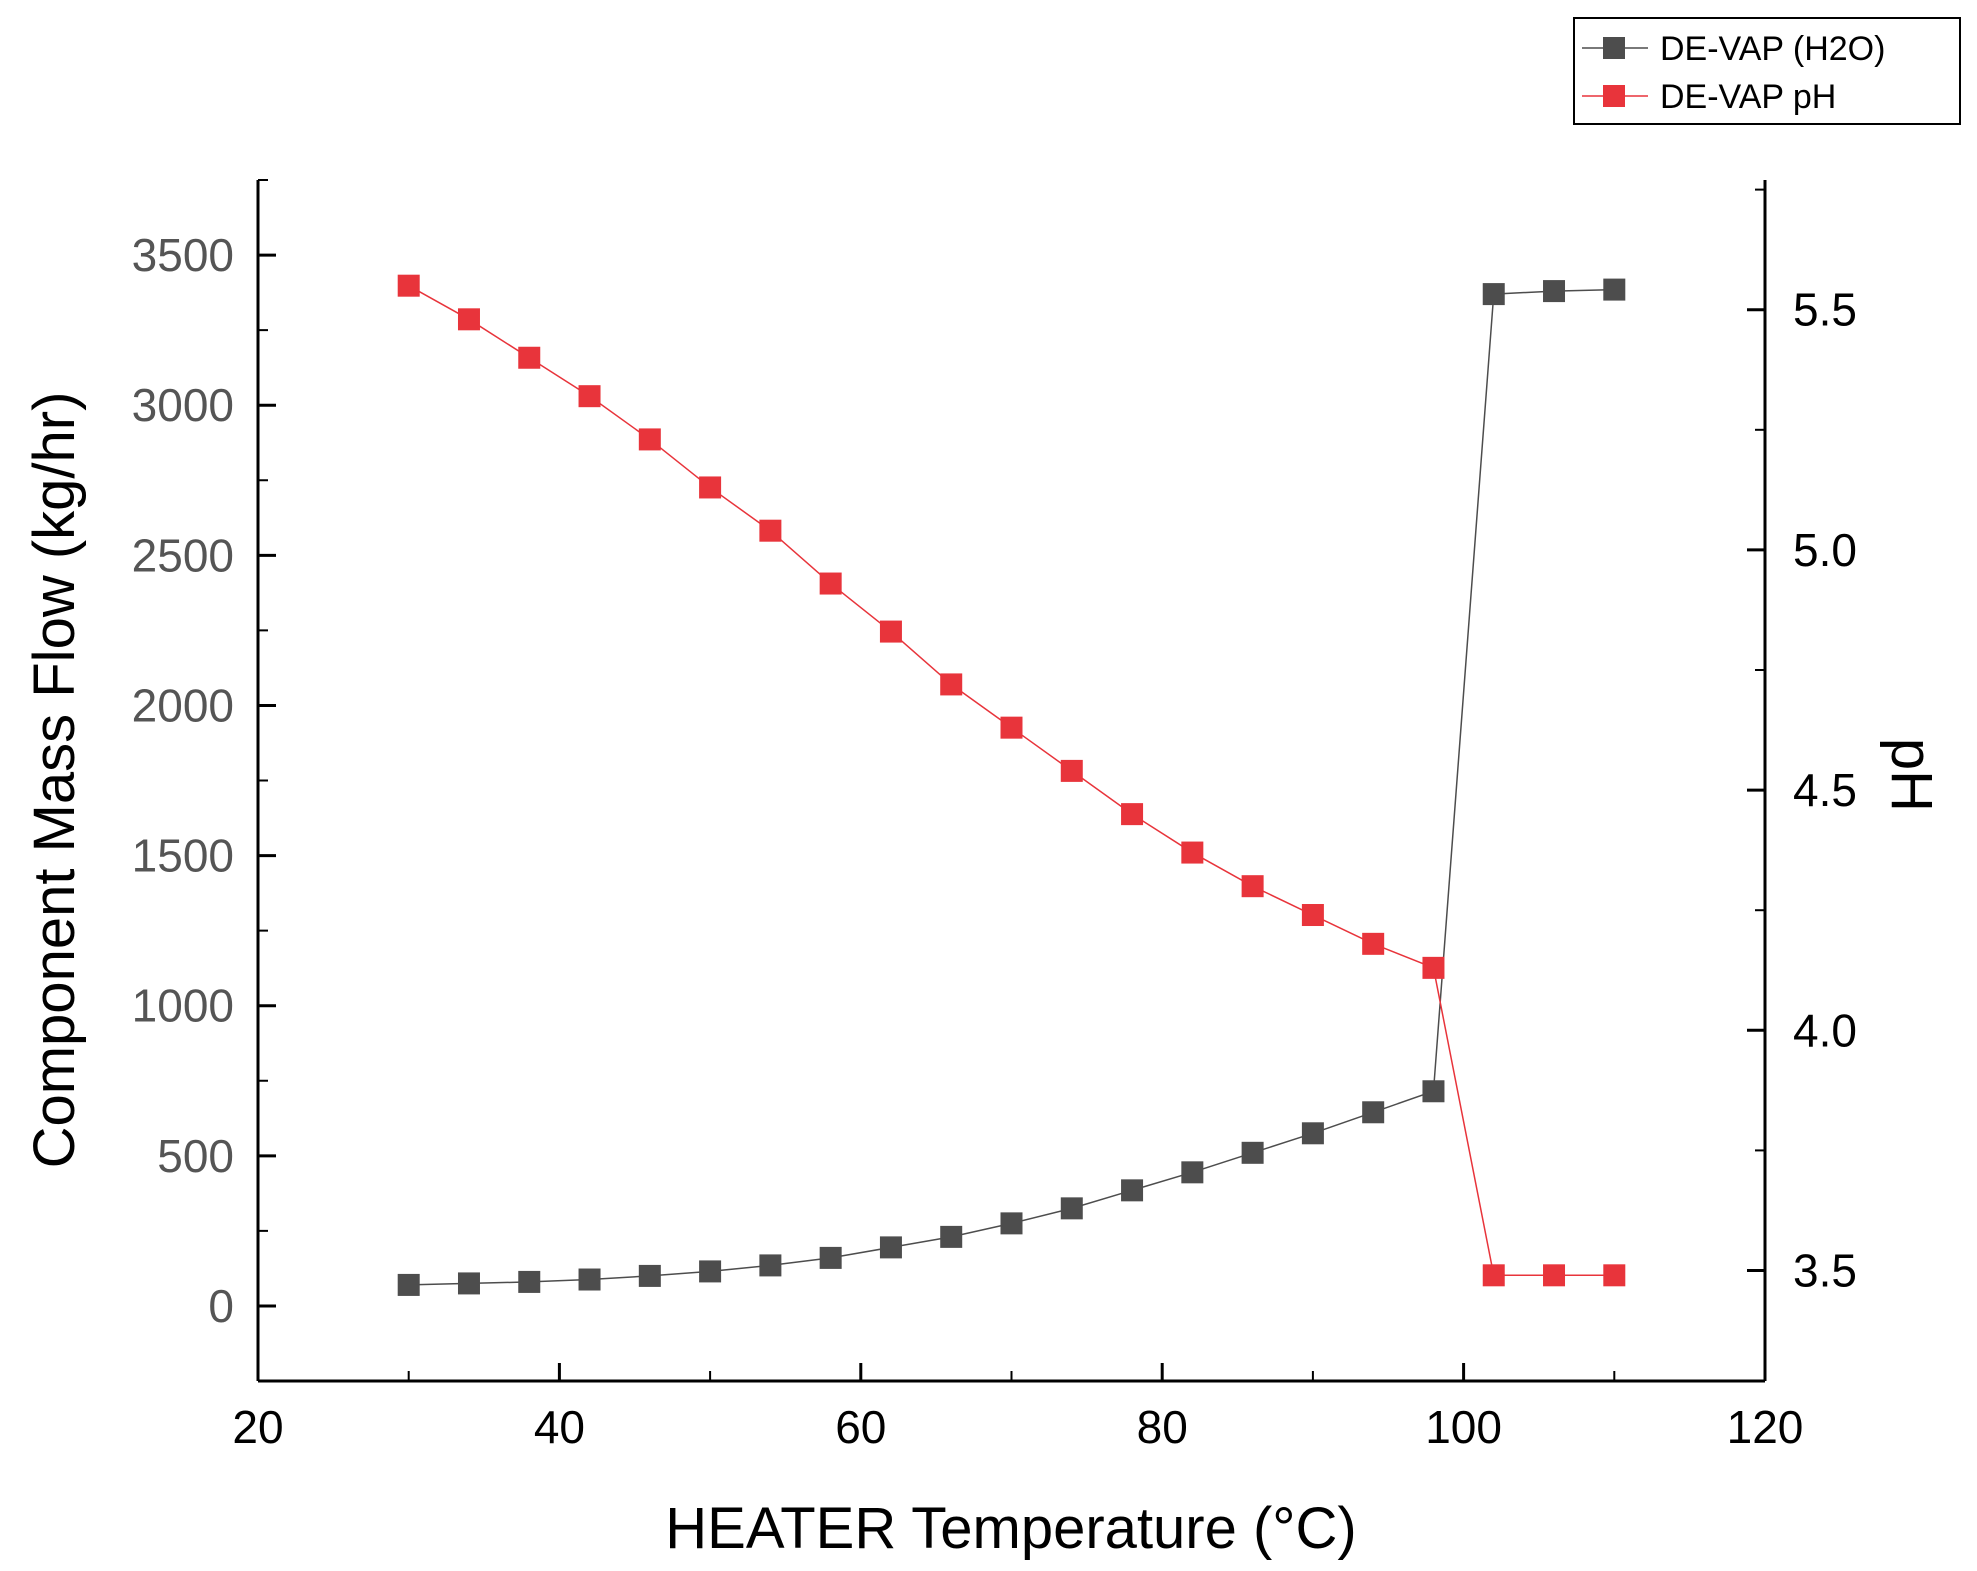 This screenshot has height=1571, width=1977. Describe the element at coordinates (183, 856) in the screenshot. I see `y-left-tick-label: 1500` at that location.